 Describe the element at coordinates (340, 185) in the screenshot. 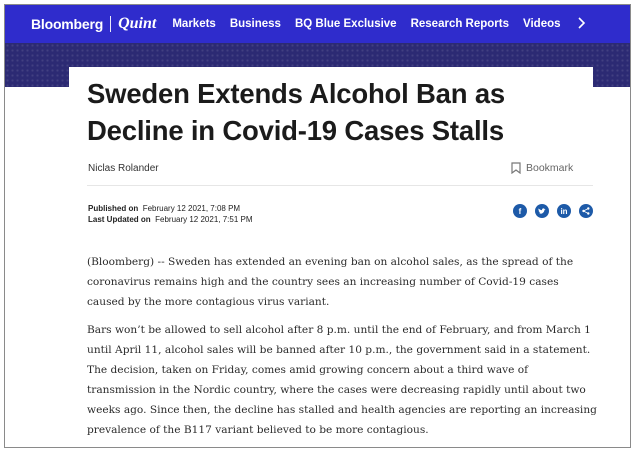

I see `header-divider` at that location.